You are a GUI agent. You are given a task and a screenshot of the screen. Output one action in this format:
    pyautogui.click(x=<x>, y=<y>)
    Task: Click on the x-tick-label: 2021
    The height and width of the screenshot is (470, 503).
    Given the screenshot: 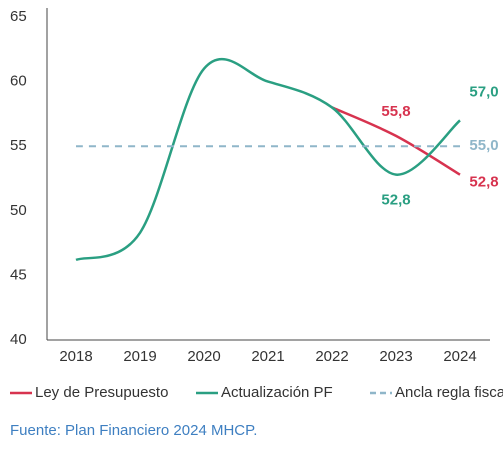 What is the action you would take?
    pyautogui.click(x=267, y=356)
    